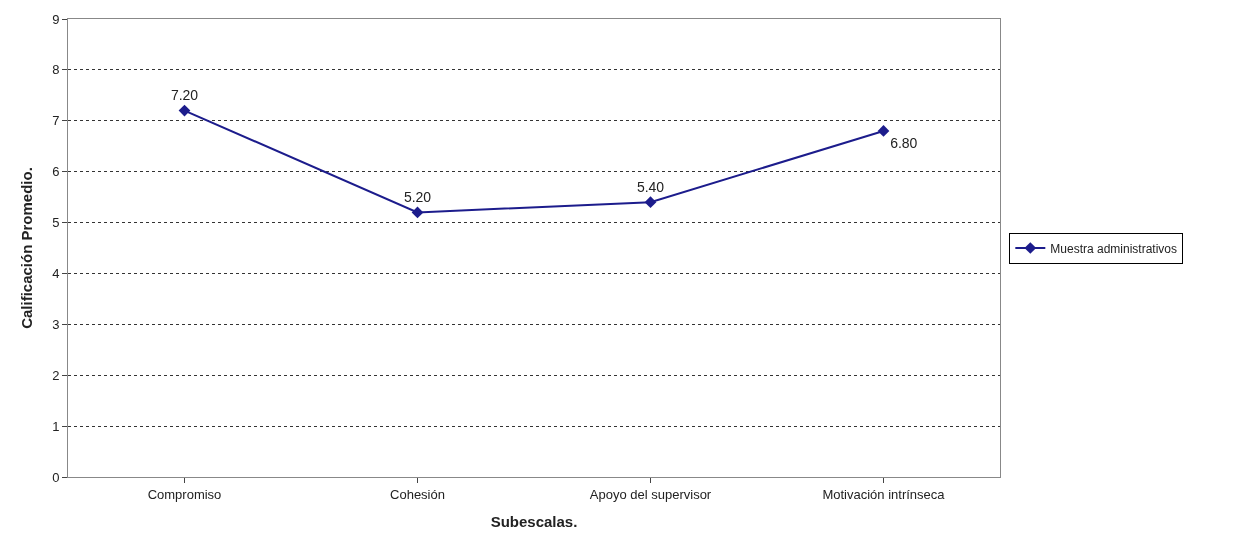 The image size is (1239, 552). What do you see at coordinates (884, 494) in the screenshot?
I see `x-tick-label: Motivación intrínseca` at bounding box center [884, 494].